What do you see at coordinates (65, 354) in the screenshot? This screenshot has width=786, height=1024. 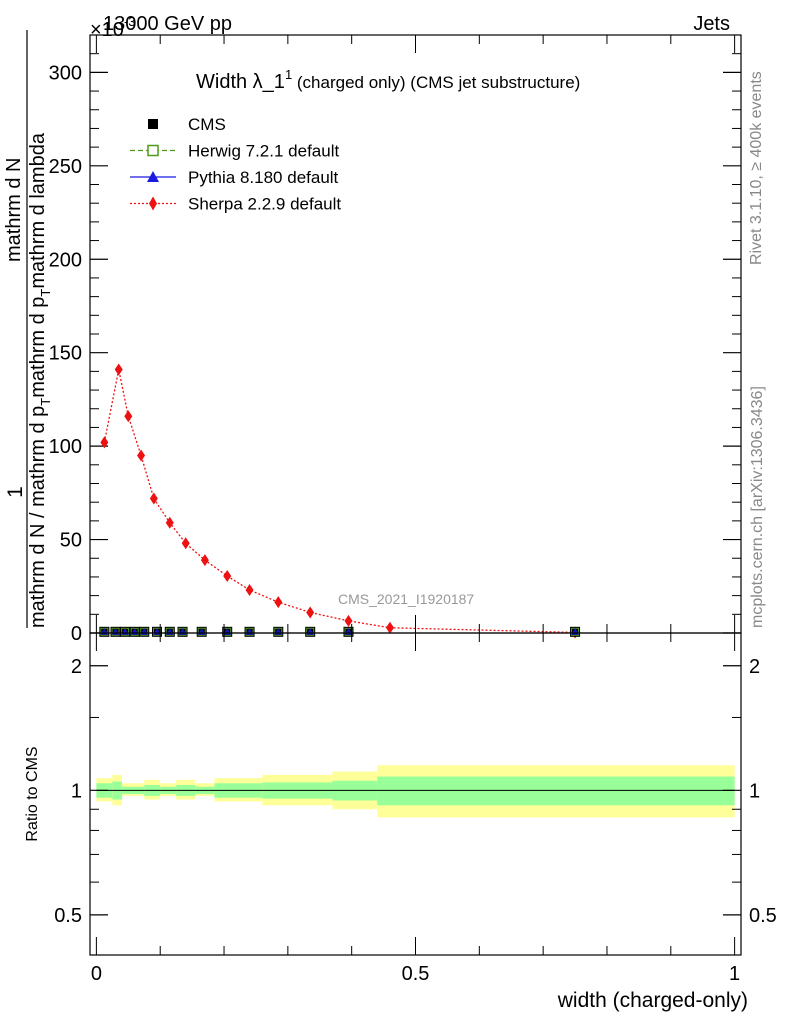 I see `y-tick-label: 150` at bounding box center [65, 354].